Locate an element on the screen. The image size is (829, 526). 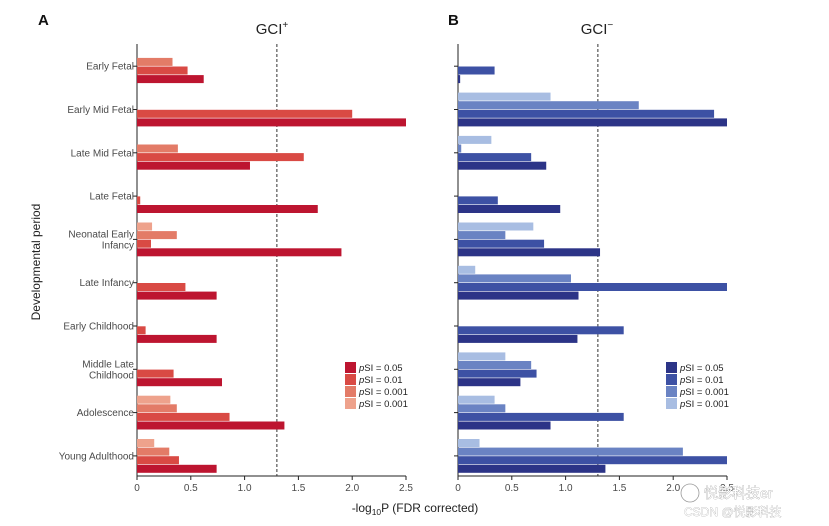
category-label: Adolescence is located at coordinates (106, 413).